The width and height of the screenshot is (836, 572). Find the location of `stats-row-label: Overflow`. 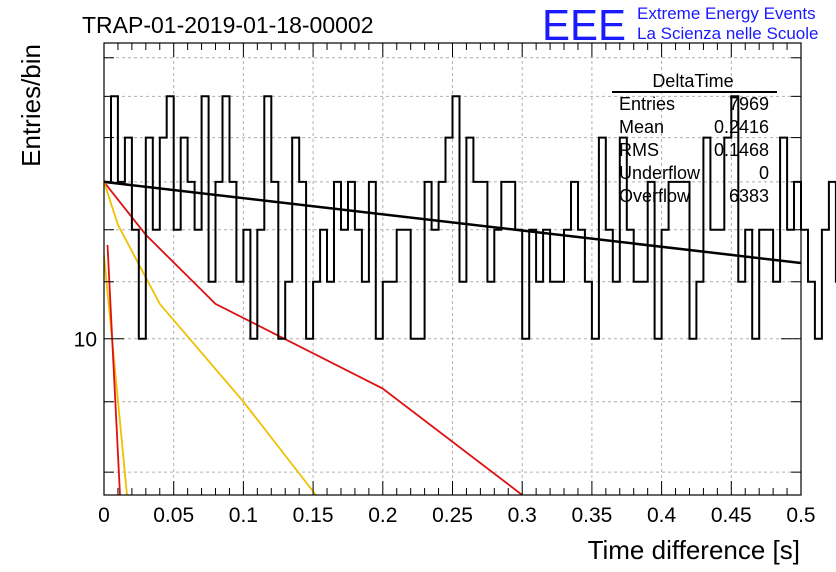

stats-row-label: Overflow is located at coordinates (655, 196).